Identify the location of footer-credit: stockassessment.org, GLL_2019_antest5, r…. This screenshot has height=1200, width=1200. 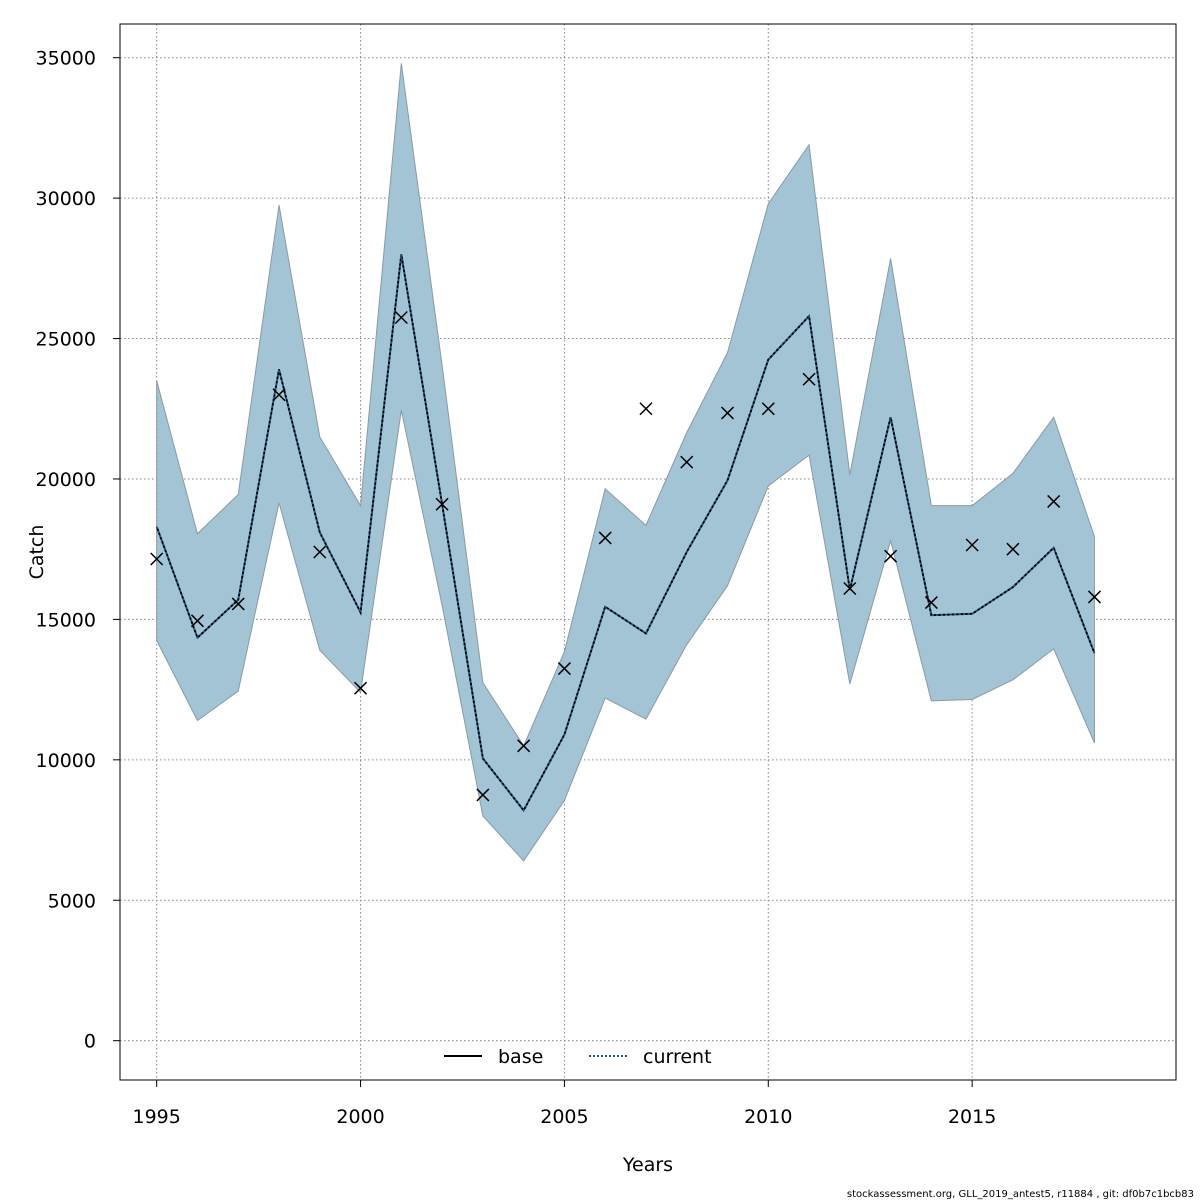
(1020, 1194).